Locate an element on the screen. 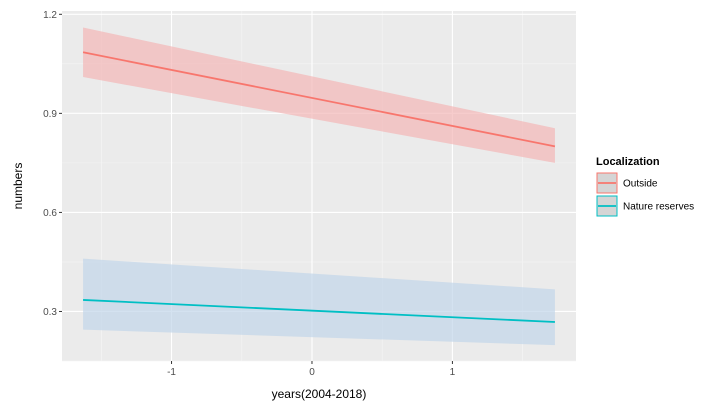 The height and width of the screenshot is (406, 718). y-axis: 0.3 0.6 0.9 1.2 is located at coordinates (52, 164).